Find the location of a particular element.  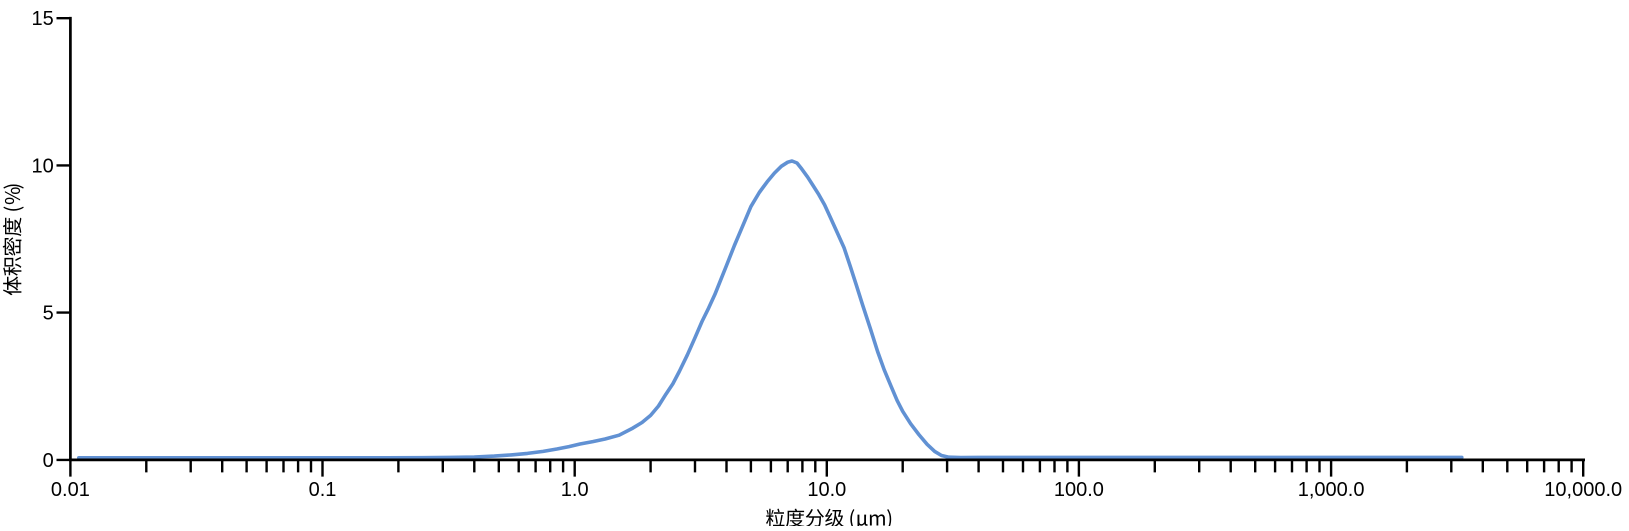

svg-text: 10,000.0 is located at coordinates (1583, 490).